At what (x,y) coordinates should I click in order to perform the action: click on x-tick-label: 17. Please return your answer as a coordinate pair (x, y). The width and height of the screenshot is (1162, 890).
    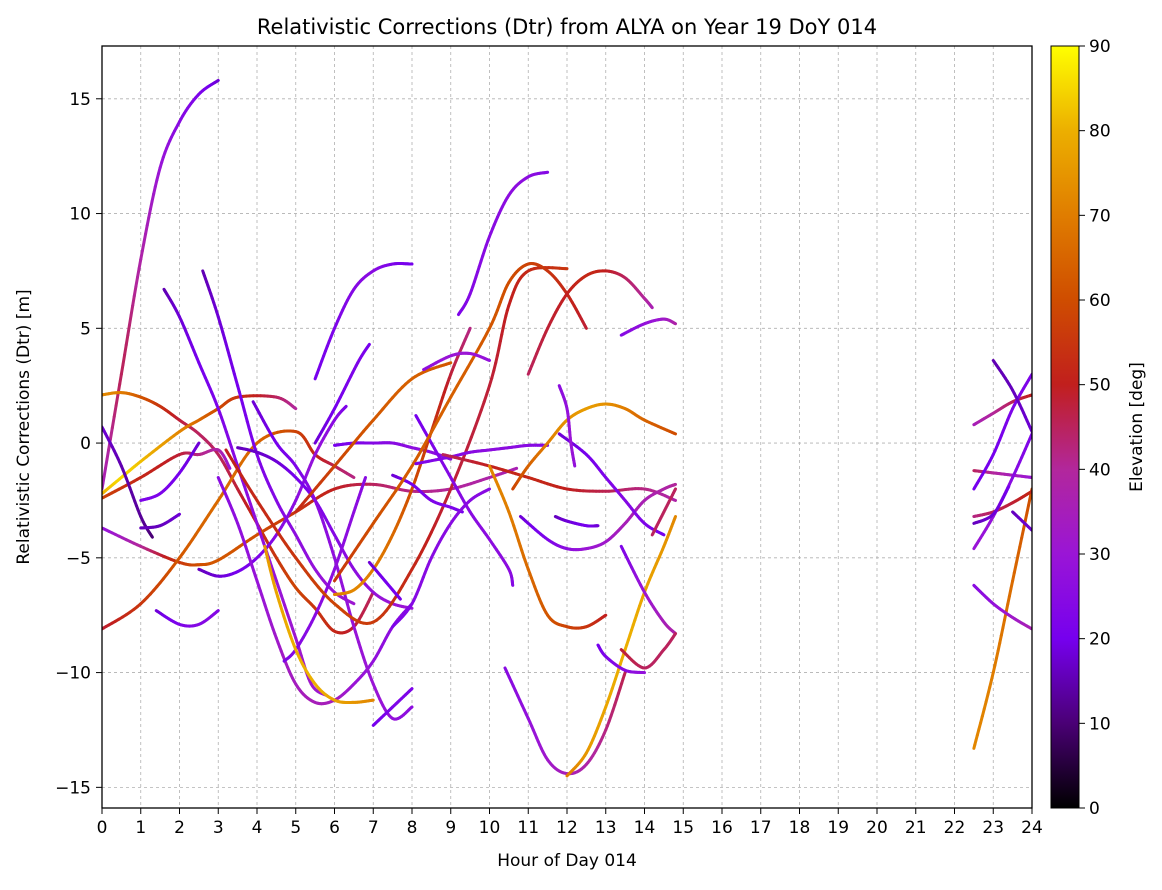
    Looking at the image, I should click on (761, 828).